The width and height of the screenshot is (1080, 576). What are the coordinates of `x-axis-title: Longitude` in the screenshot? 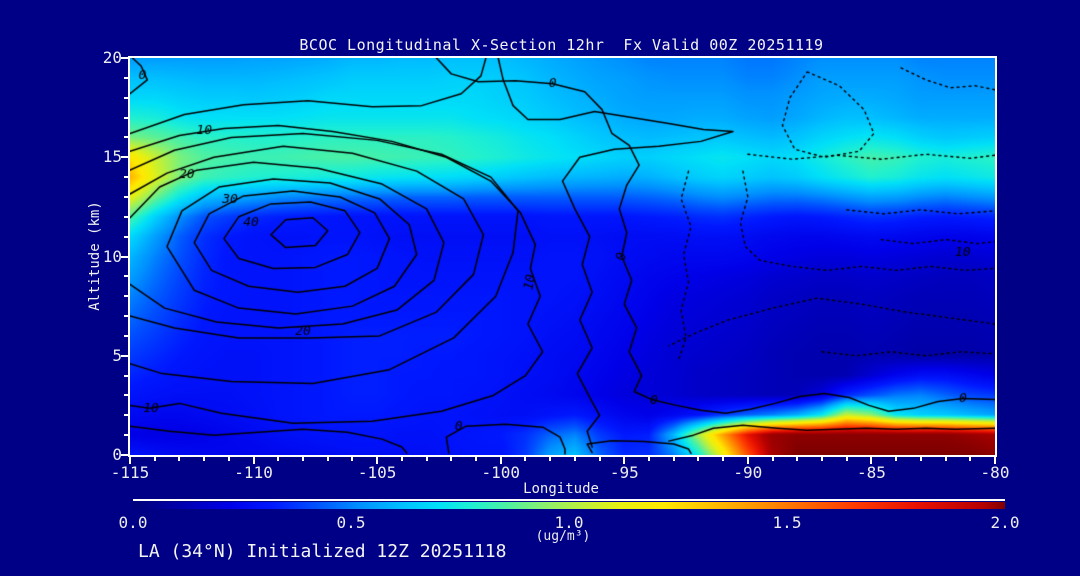 It's located at (561, 489).